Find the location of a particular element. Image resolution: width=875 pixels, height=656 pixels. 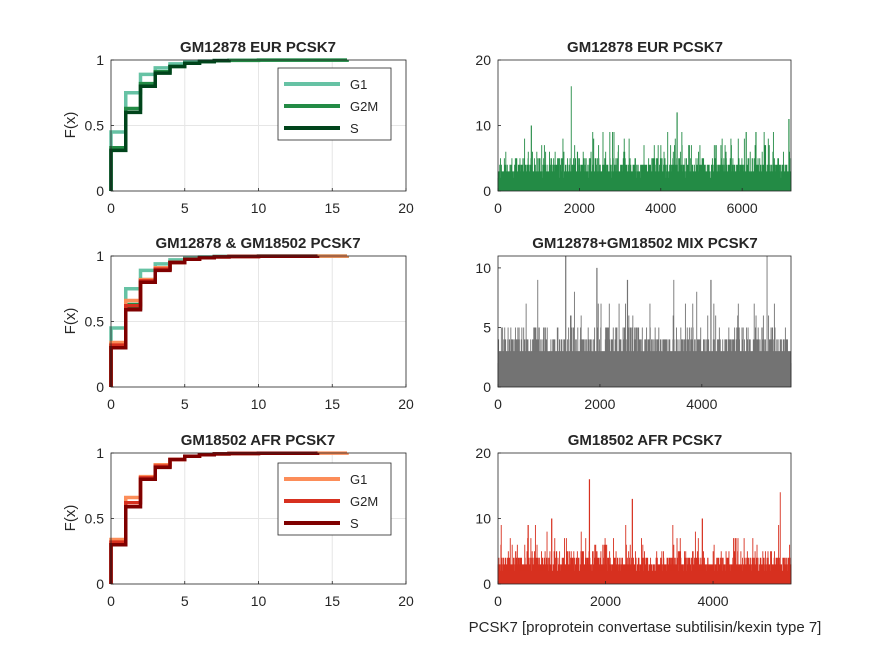

panel-bars-mix: 0 2000 4000 0 5 10 GM12878+GM18502 MIX PCSK7 is located at coordinates (633, 323).